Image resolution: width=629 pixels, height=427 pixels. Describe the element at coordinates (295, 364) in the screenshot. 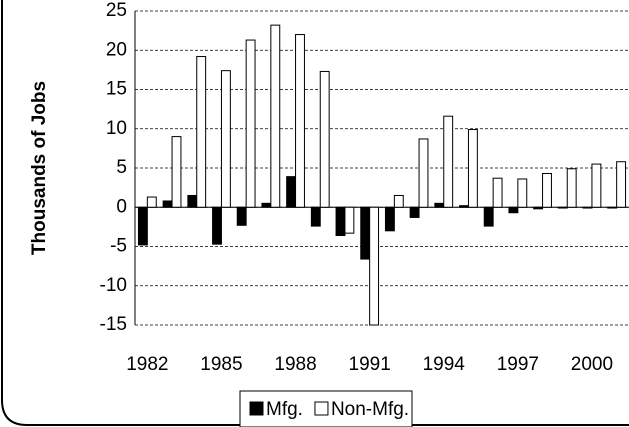

I see `x-tick-label: 1988` at that location.